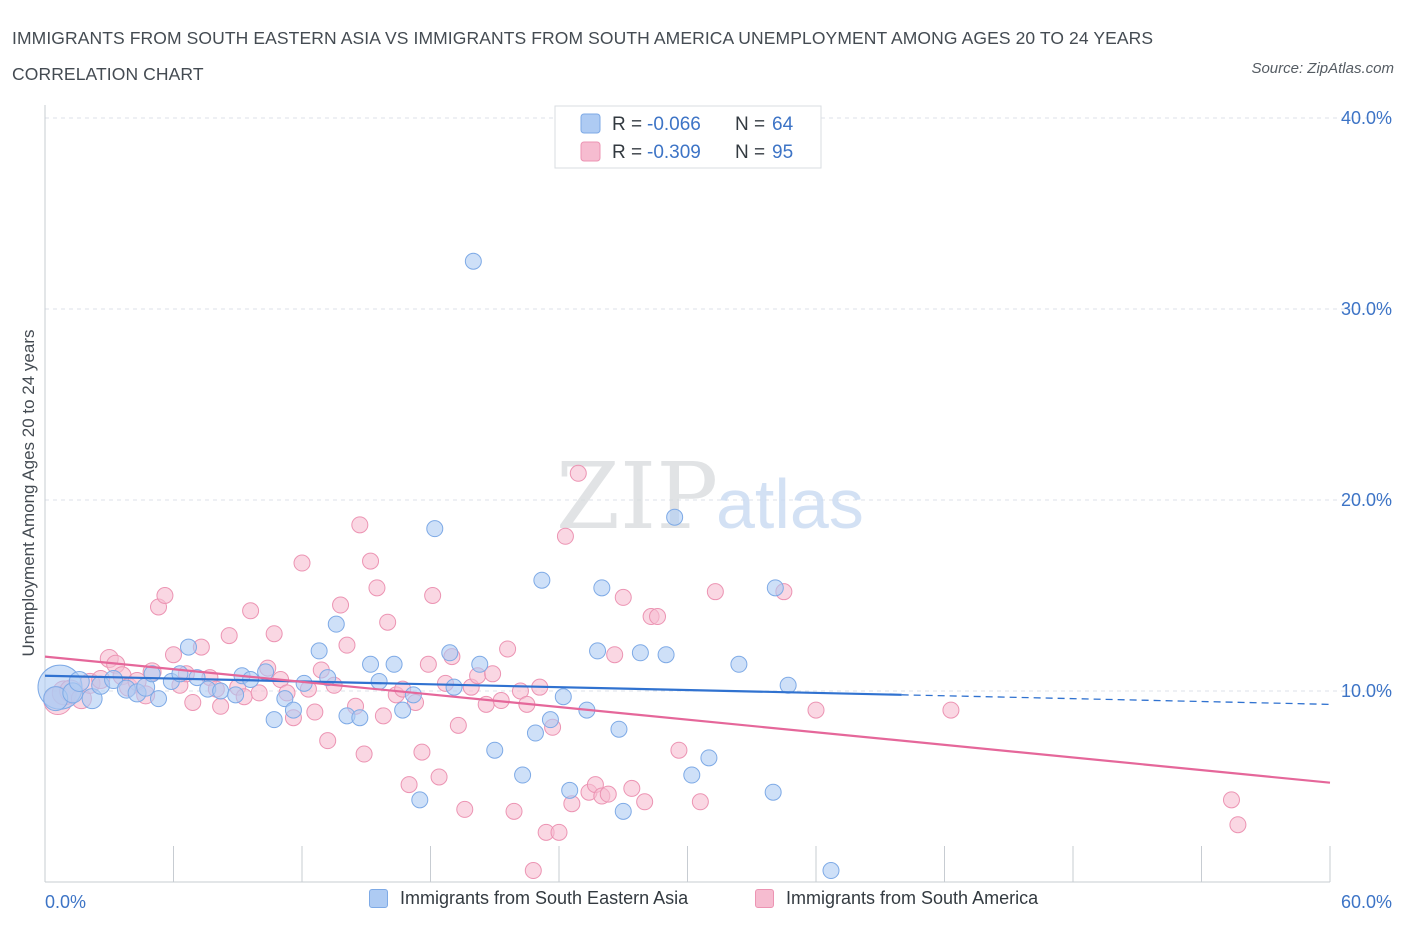 Image resolution: width=1406 pixels, height=930 pixels. I want to click on y-tick-label: 30.0%, so click(1366, 309).